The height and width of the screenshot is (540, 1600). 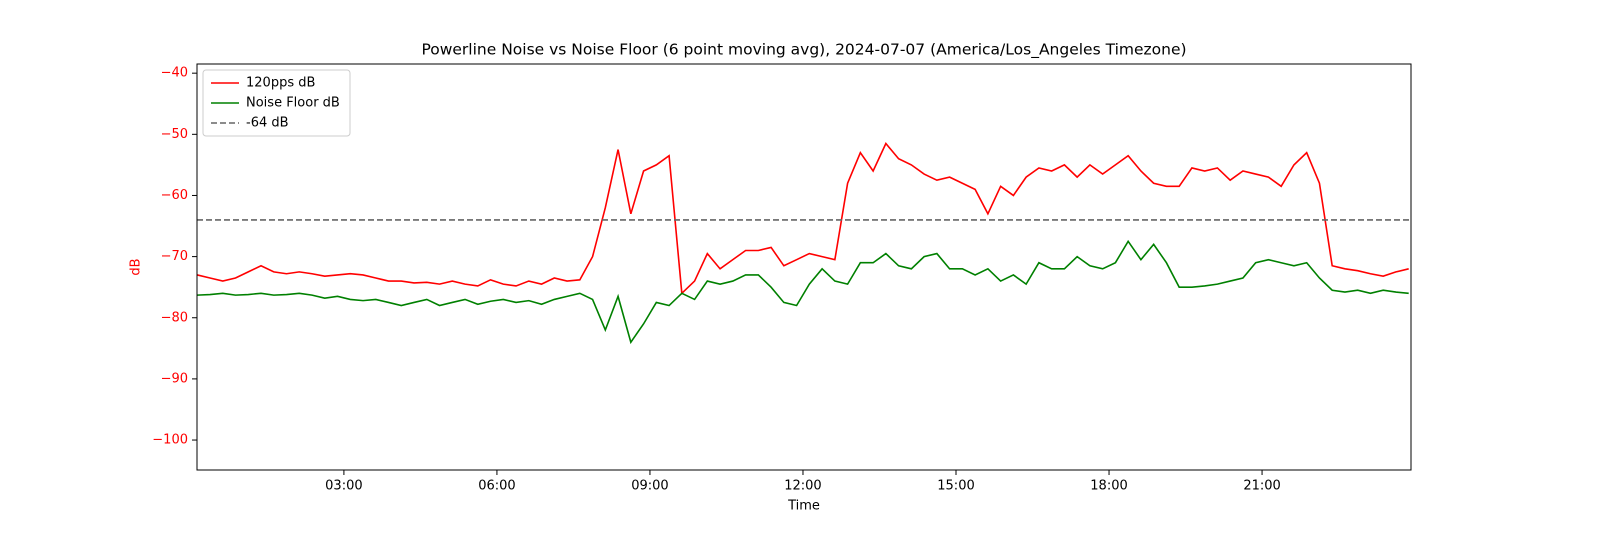 I want to click on y-tick-label: −70, so click(x=174, y=256).